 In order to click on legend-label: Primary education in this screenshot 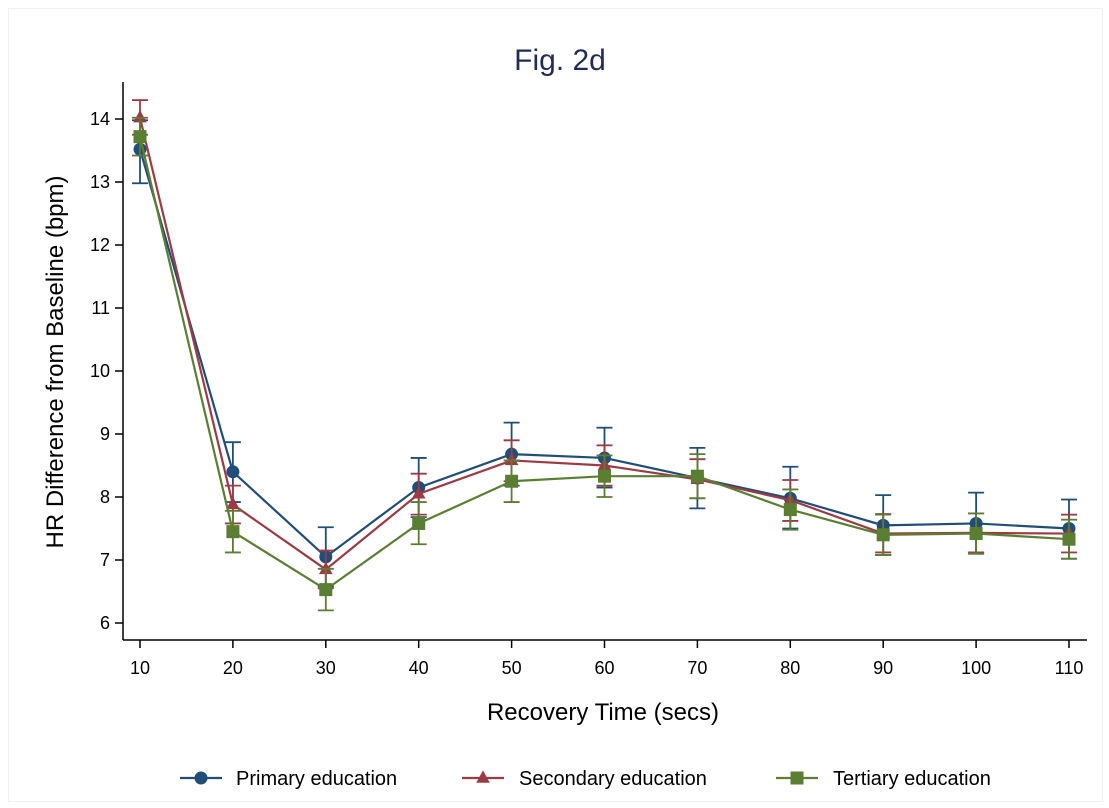, I will do `click(316, 779)`.